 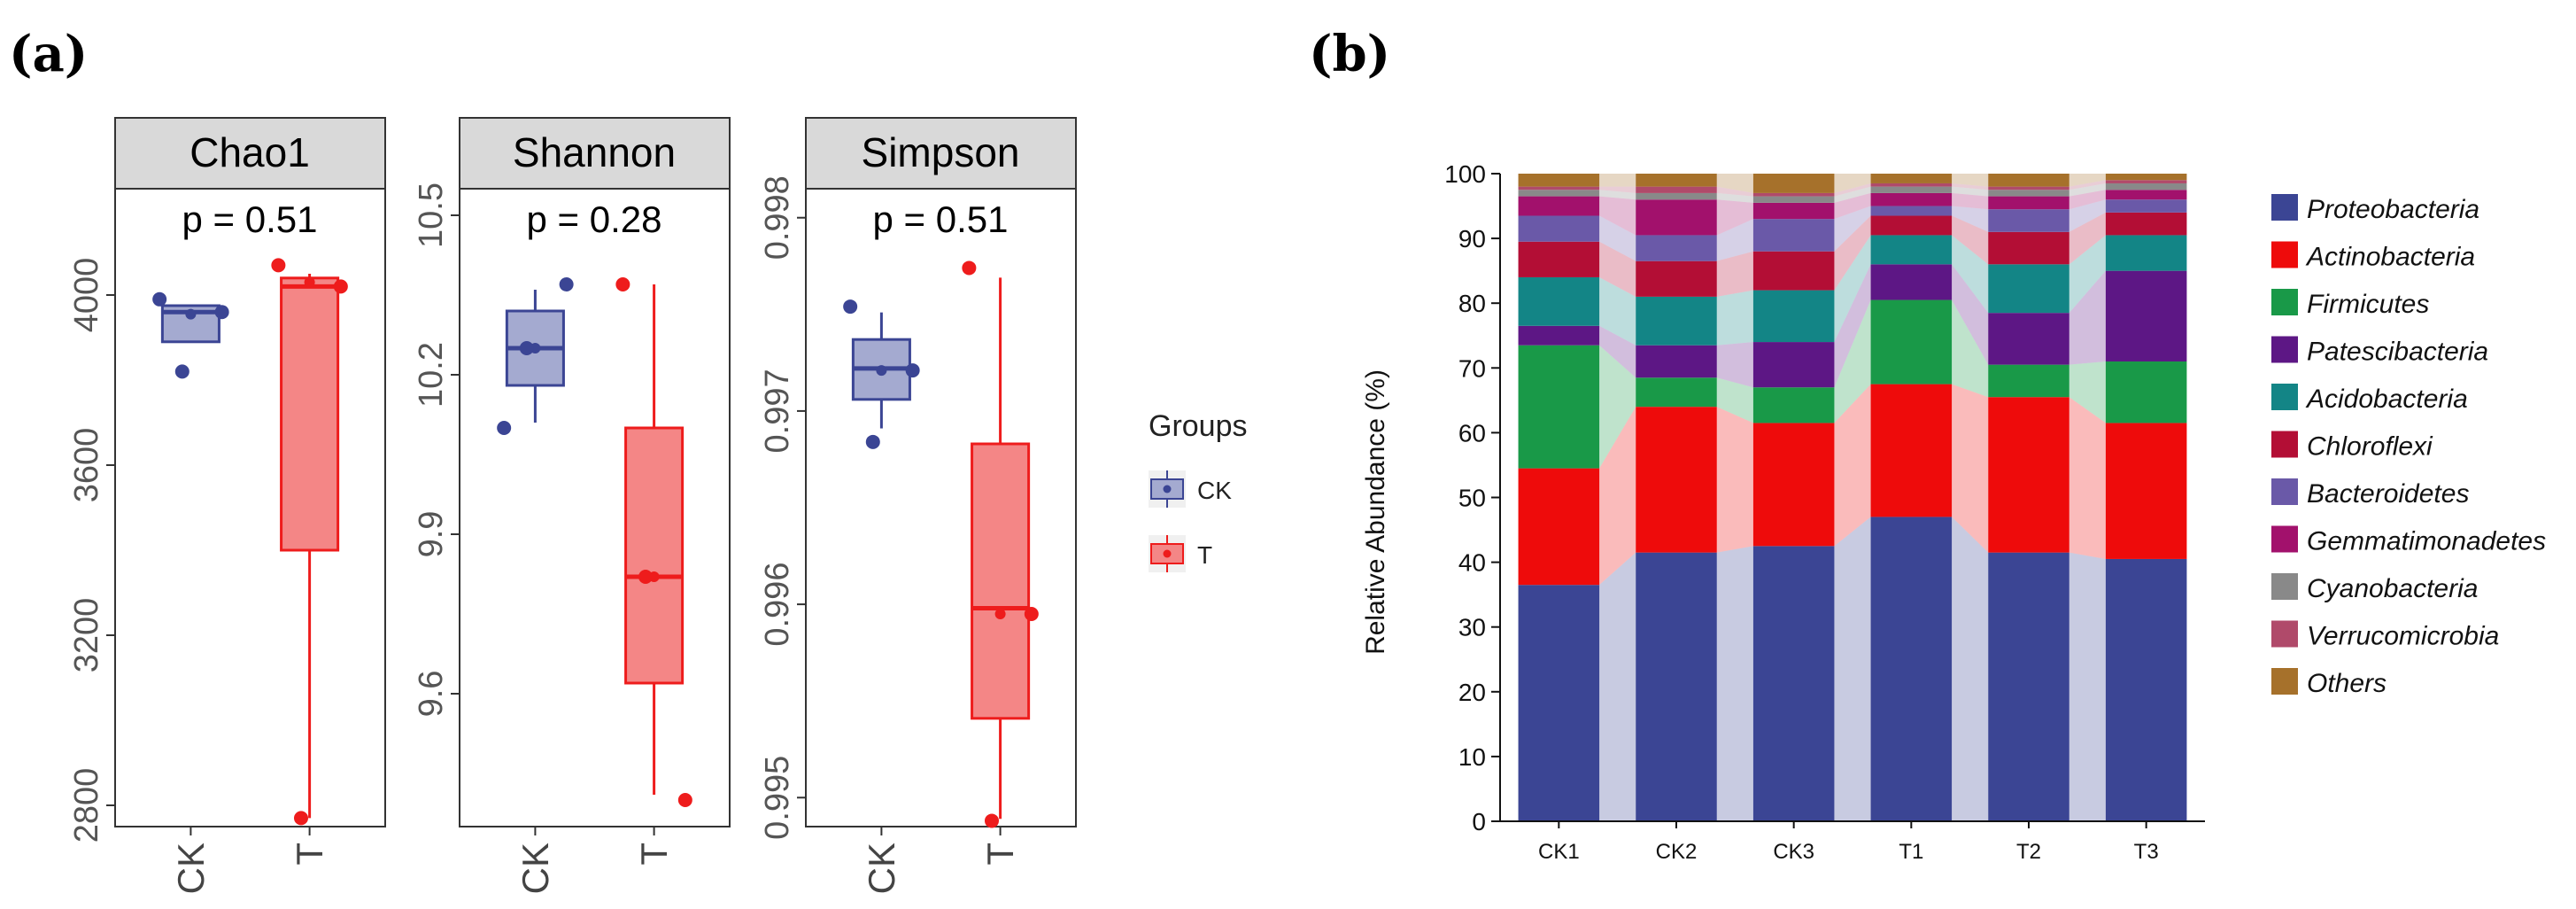 What do you see at coordinates (2146, 852) in the screenshot?
I see `x-tick-label: T3` at bounding box center [2146, 852].